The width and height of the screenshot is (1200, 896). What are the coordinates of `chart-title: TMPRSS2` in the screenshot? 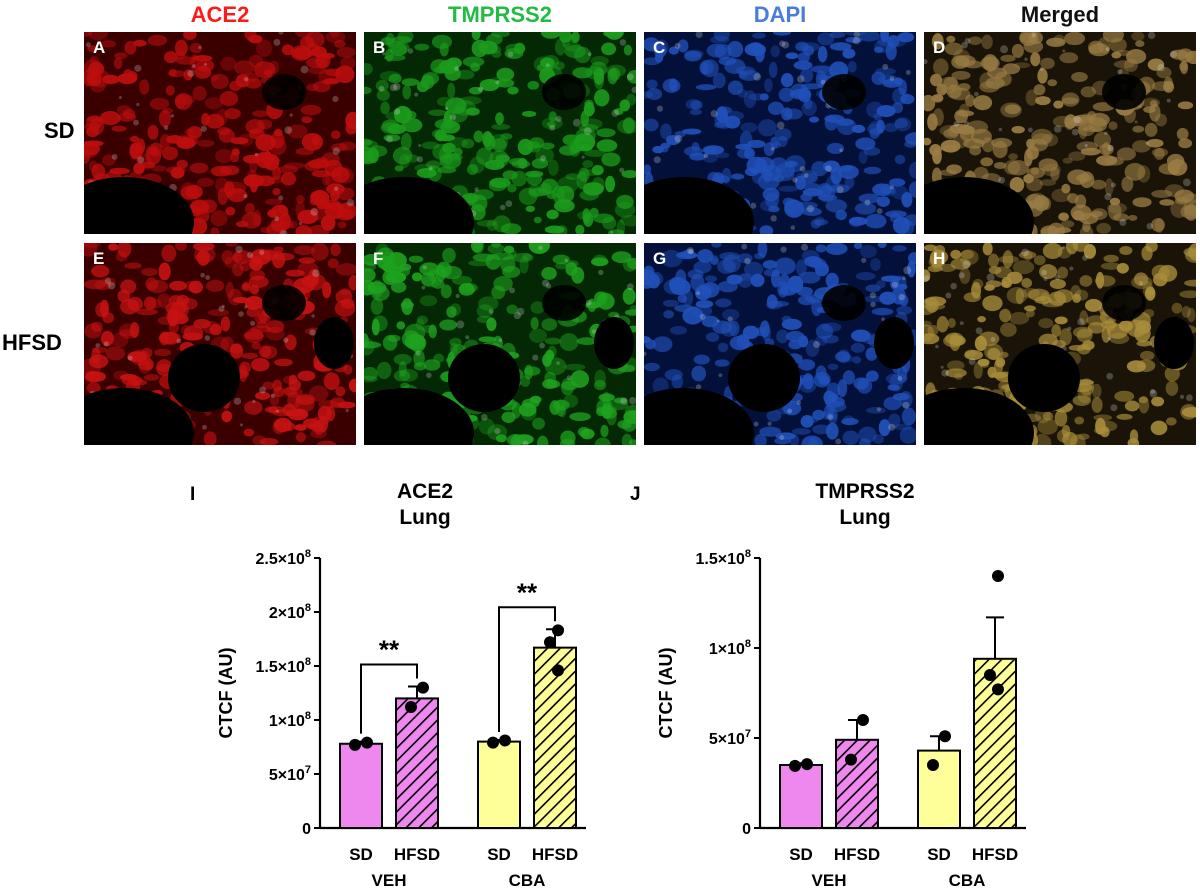 It's located at (864, 491).